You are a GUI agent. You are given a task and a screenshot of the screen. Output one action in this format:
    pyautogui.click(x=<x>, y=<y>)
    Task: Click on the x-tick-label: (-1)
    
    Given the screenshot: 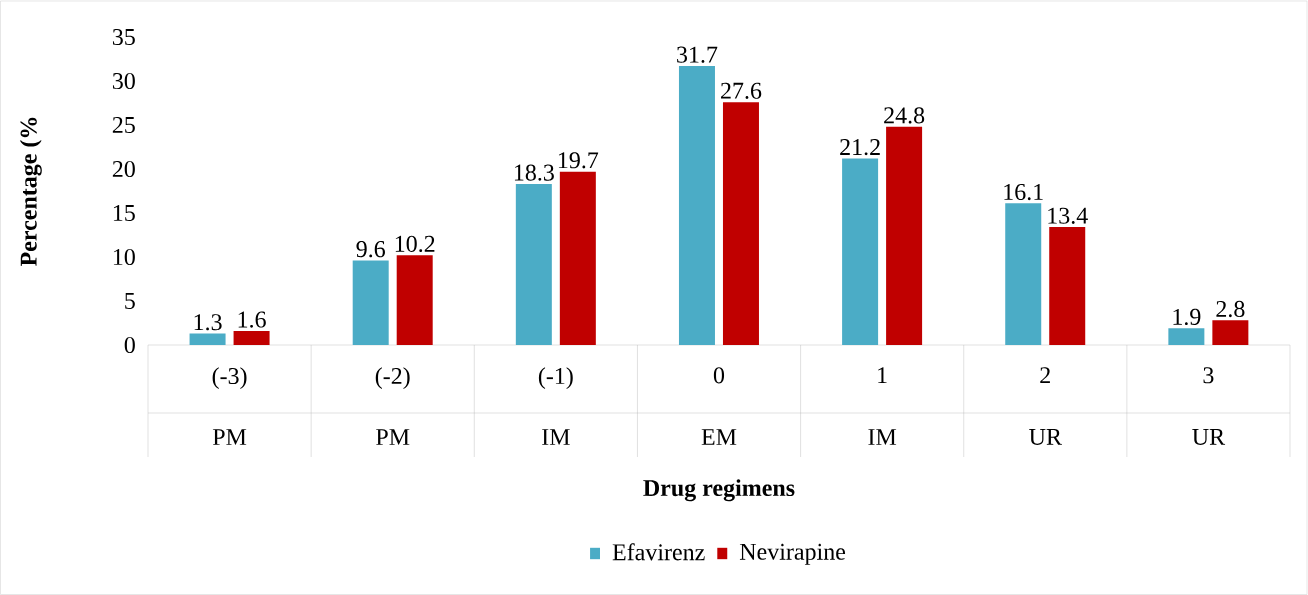 What is the action you would take?
    pyautogui.click(x=555, y=378)
    